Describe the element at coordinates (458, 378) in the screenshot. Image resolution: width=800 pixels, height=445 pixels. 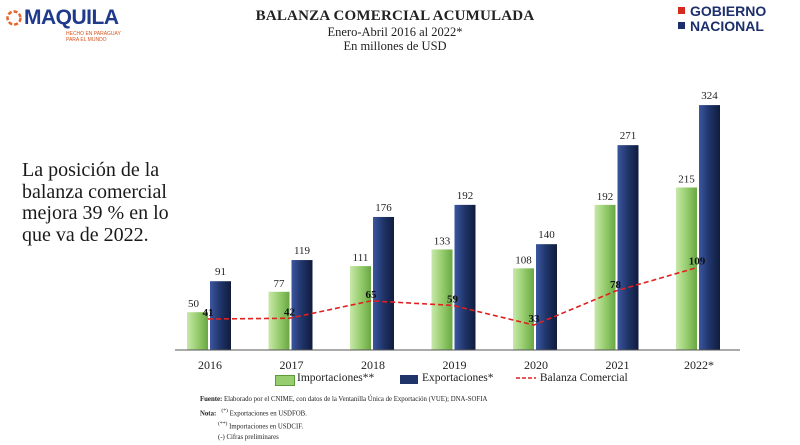
I see `legend-label-exportaciones: Exportaciones*` at that location.